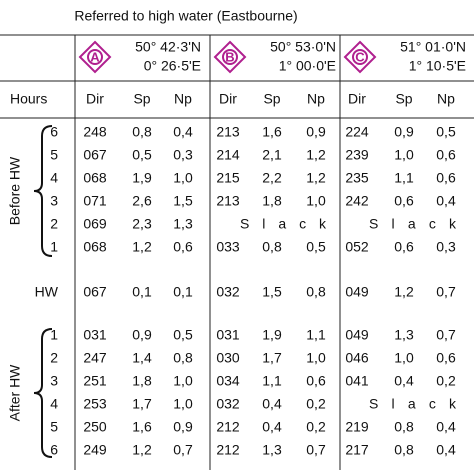 This screenshot has width=474, height=470. Describe the element at coordinates (357, 201) in the screenshot. I see `cell: 242` at that location.